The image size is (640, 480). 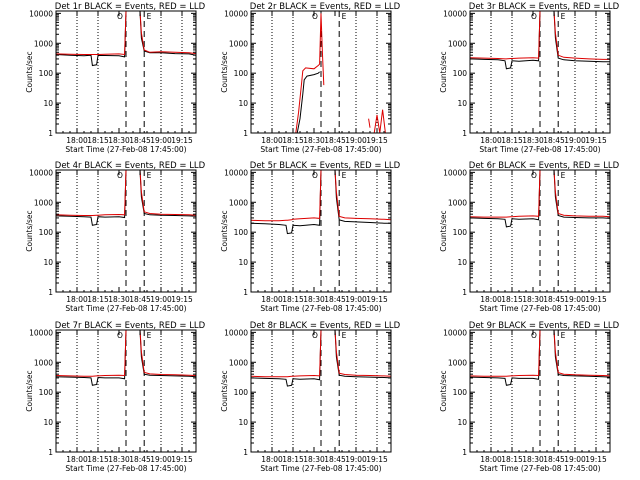 What do you see at coordinates (241, 232) in the screenshot?
I see `panel-5-ytick-label-3: 100` at bounding box center [241, 232].